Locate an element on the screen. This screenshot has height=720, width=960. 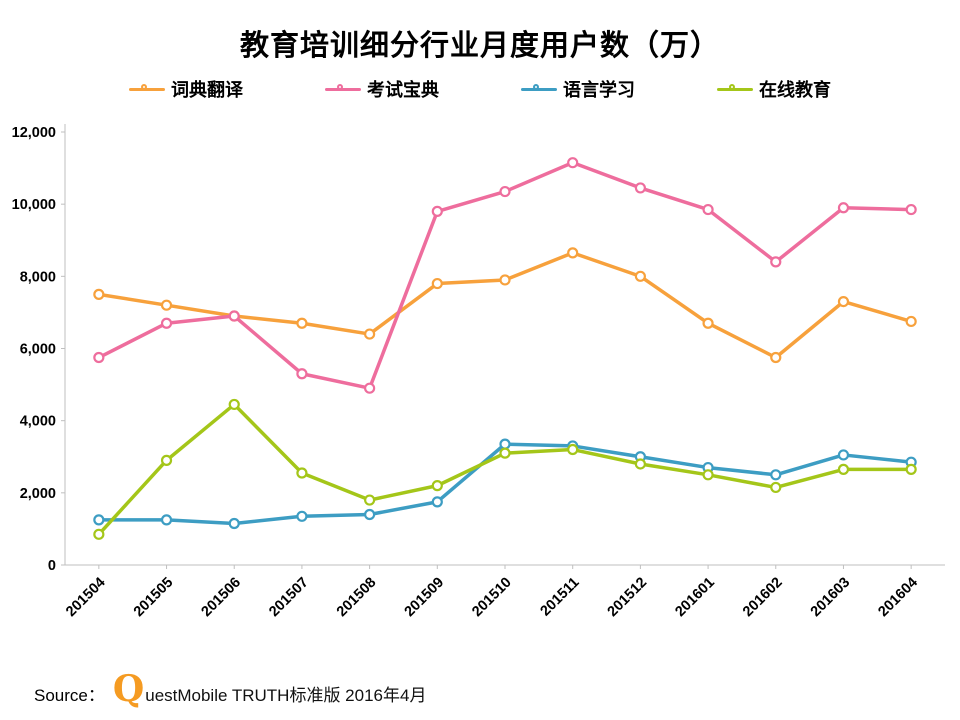
y-axis-tick-label: 10,000 is located at coordinates (34, 205).